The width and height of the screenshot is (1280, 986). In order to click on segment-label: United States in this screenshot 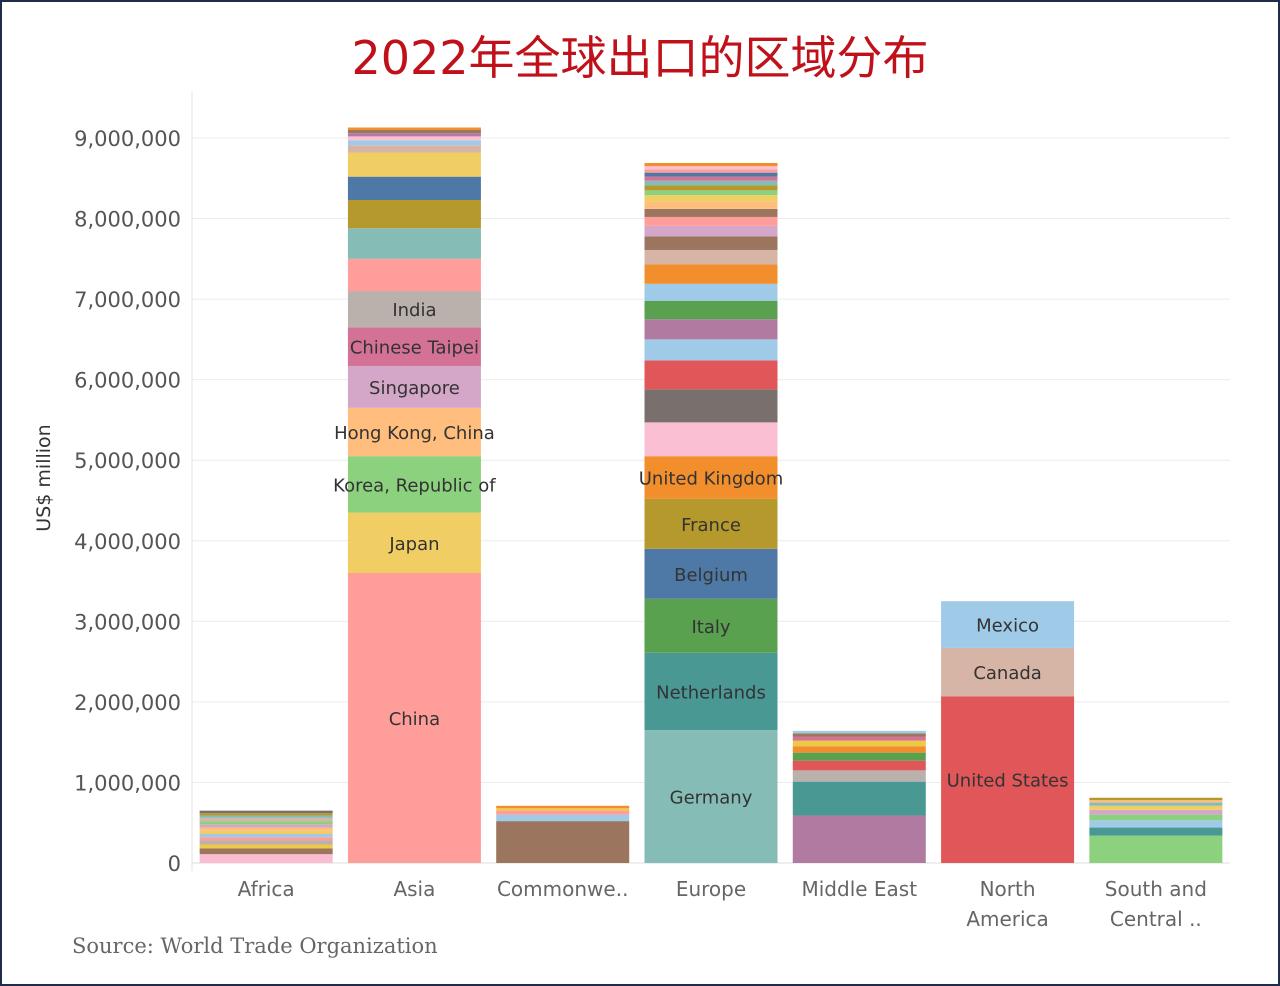, I will do `click(1008, 781)`.